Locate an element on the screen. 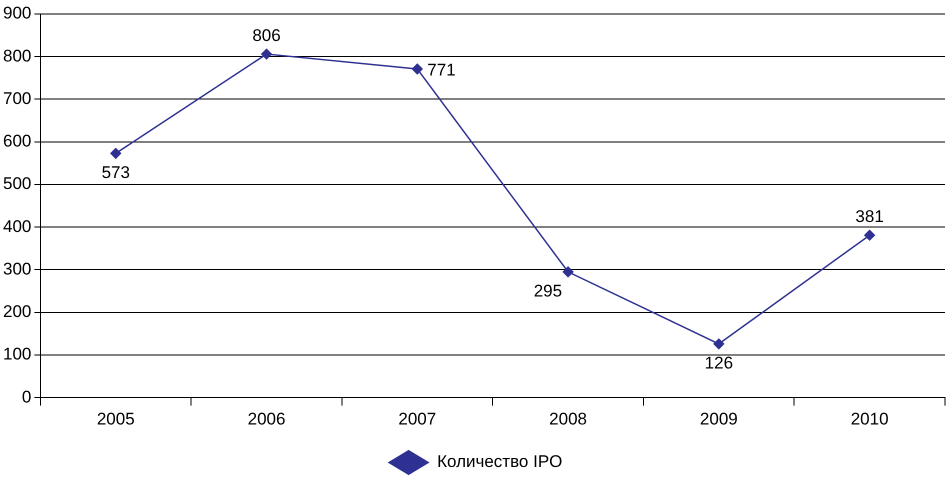 The image size is (951, 489). x-tick-label: 2009 is located at coordinates (719, 418).